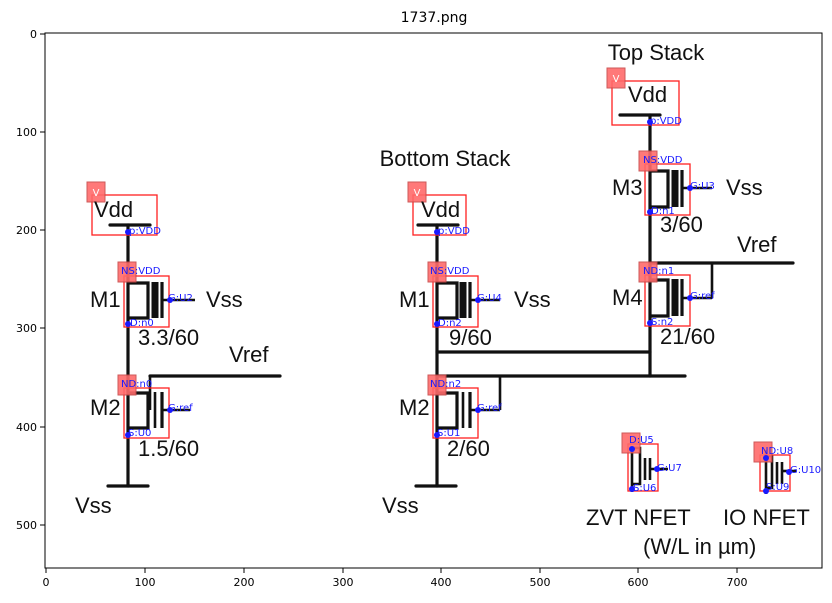  I want to click on annotation: S:U6, so click(644, 488).